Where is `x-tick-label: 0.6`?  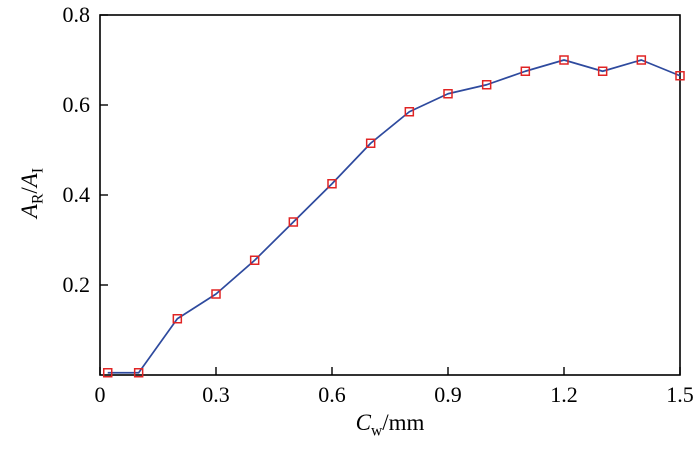
x-tick-label: 0.6 is located at coordinates (332, 394).